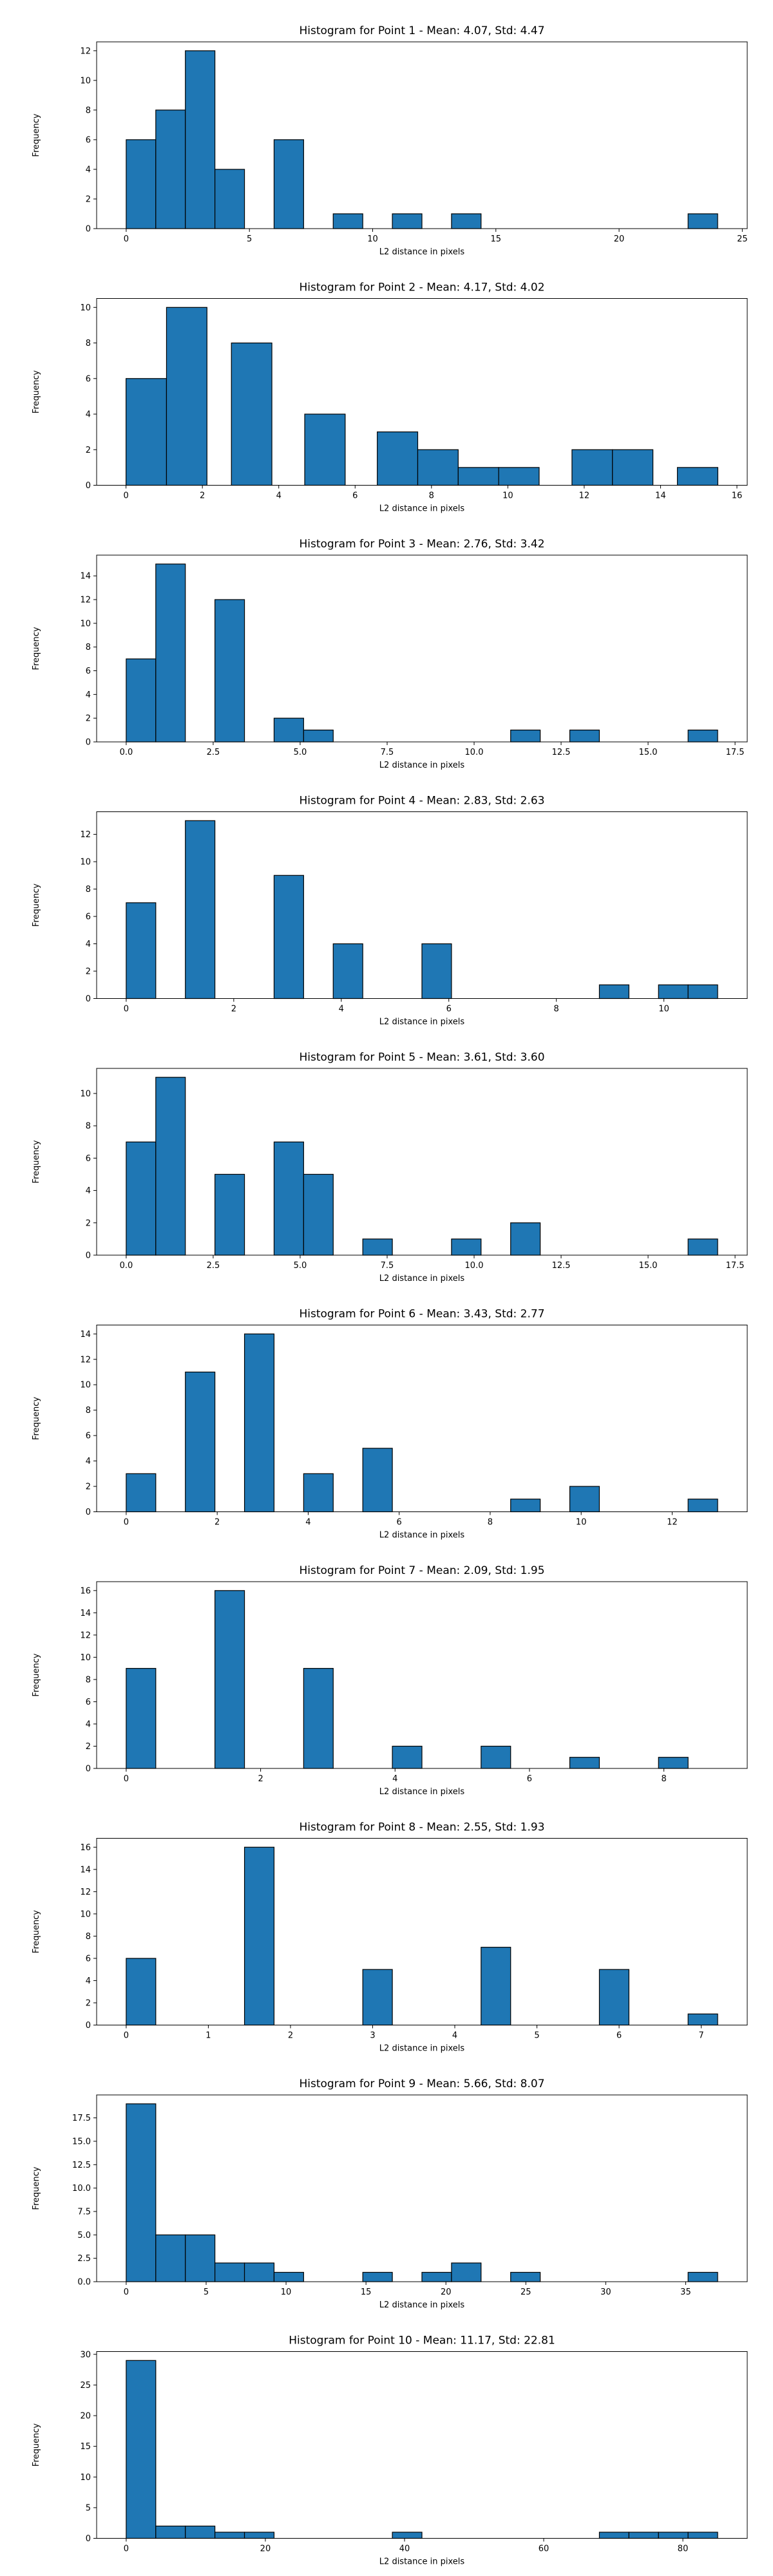 Image resolution: width=773 pixels, height=2576 pixels. I want to click on x-tick-label: 5.0, so click(300, 752).